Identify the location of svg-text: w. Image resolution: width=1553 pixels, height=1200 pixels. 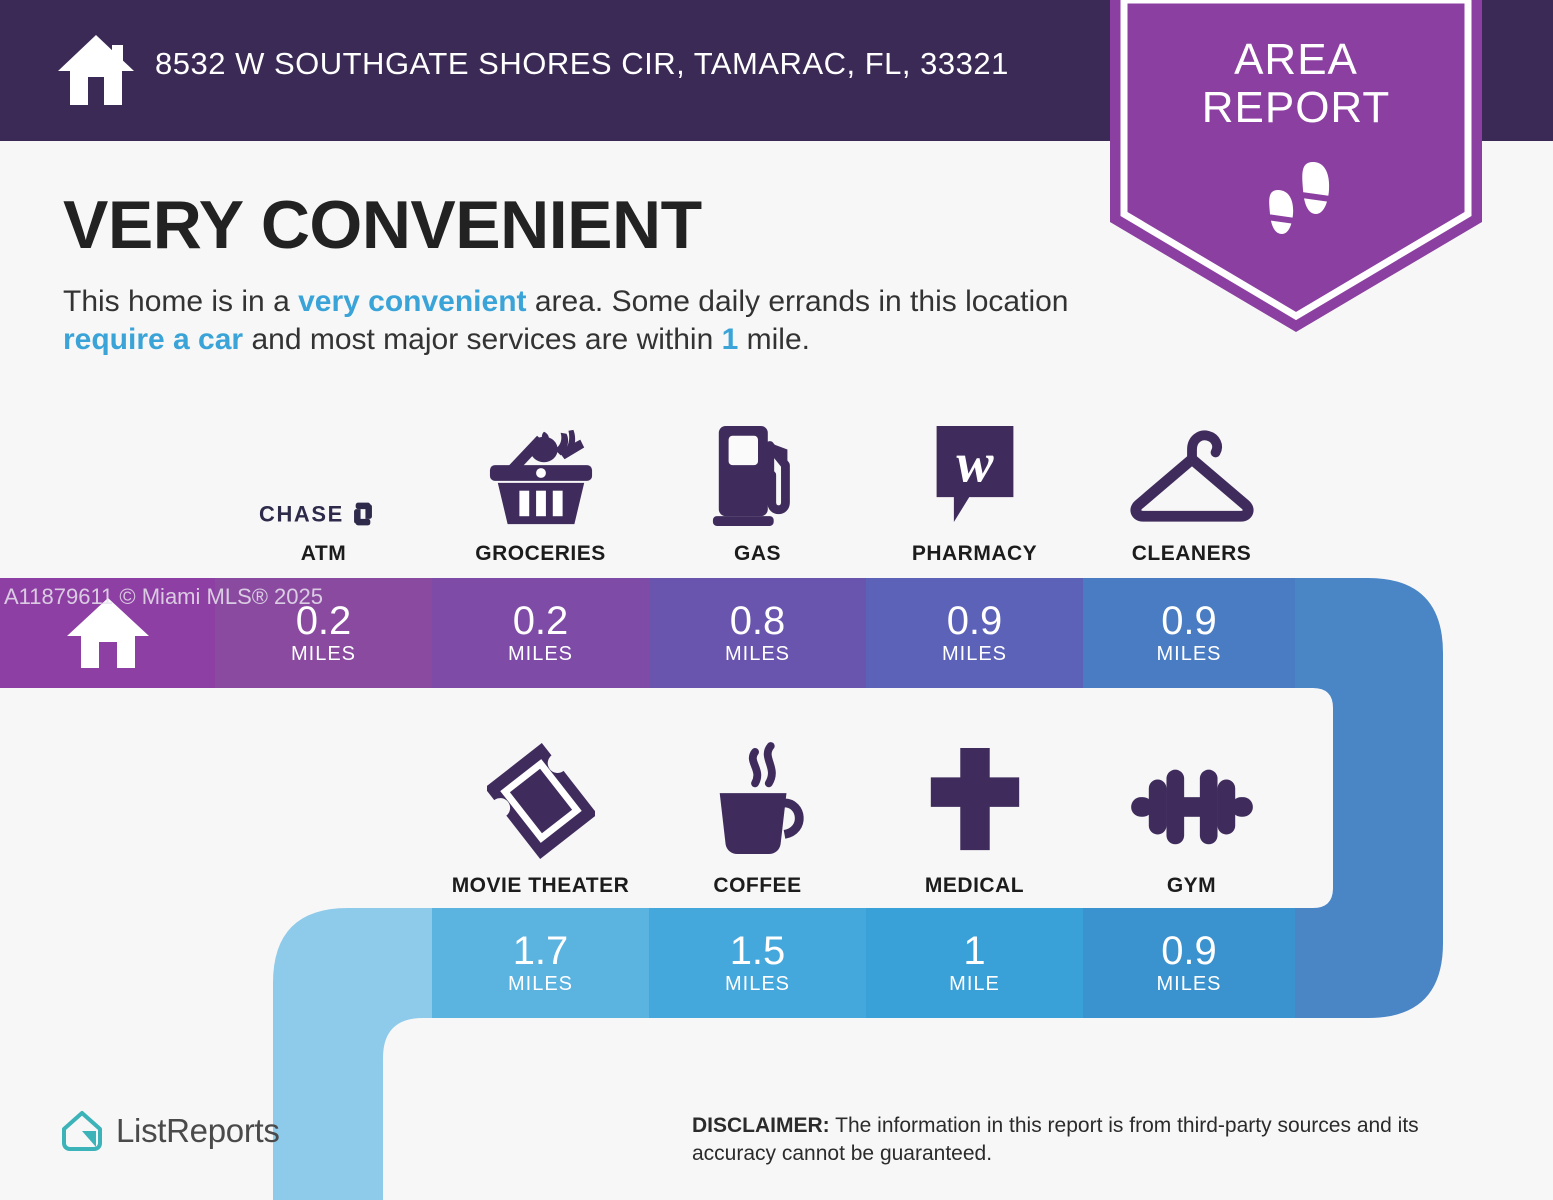
(975, 464).